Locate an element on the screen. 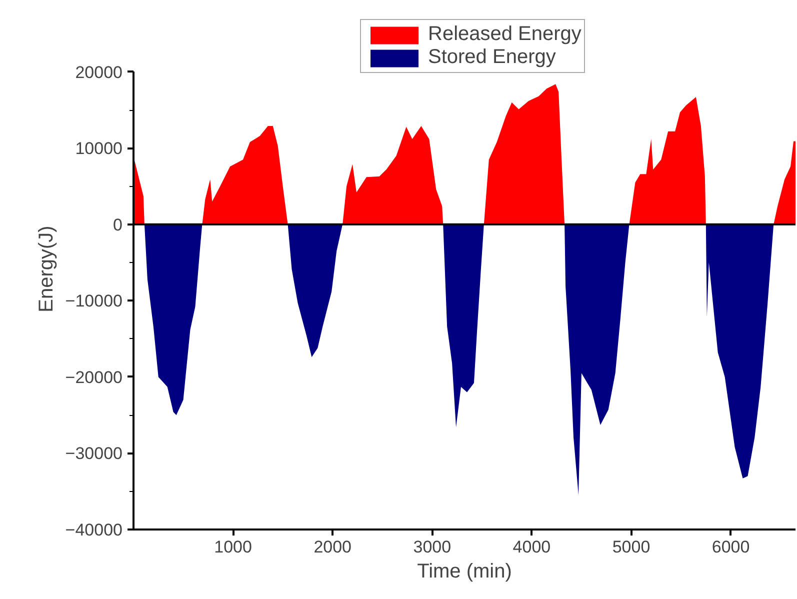 The height and width of the screenshot is (599, 797). y-tick-label: 10000 is located at coordinates (99, 148).